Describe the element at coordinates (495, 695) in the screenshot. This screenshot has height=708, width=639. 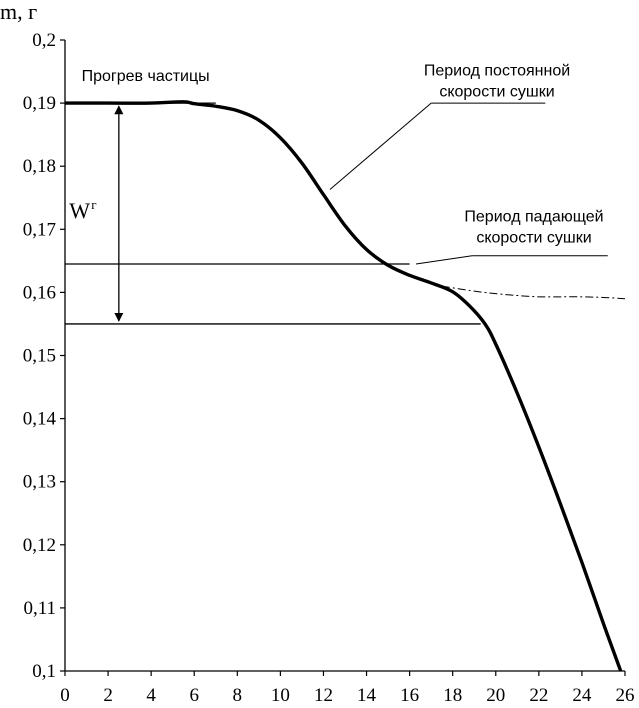
I see `x-tick-label: 20` at that location.